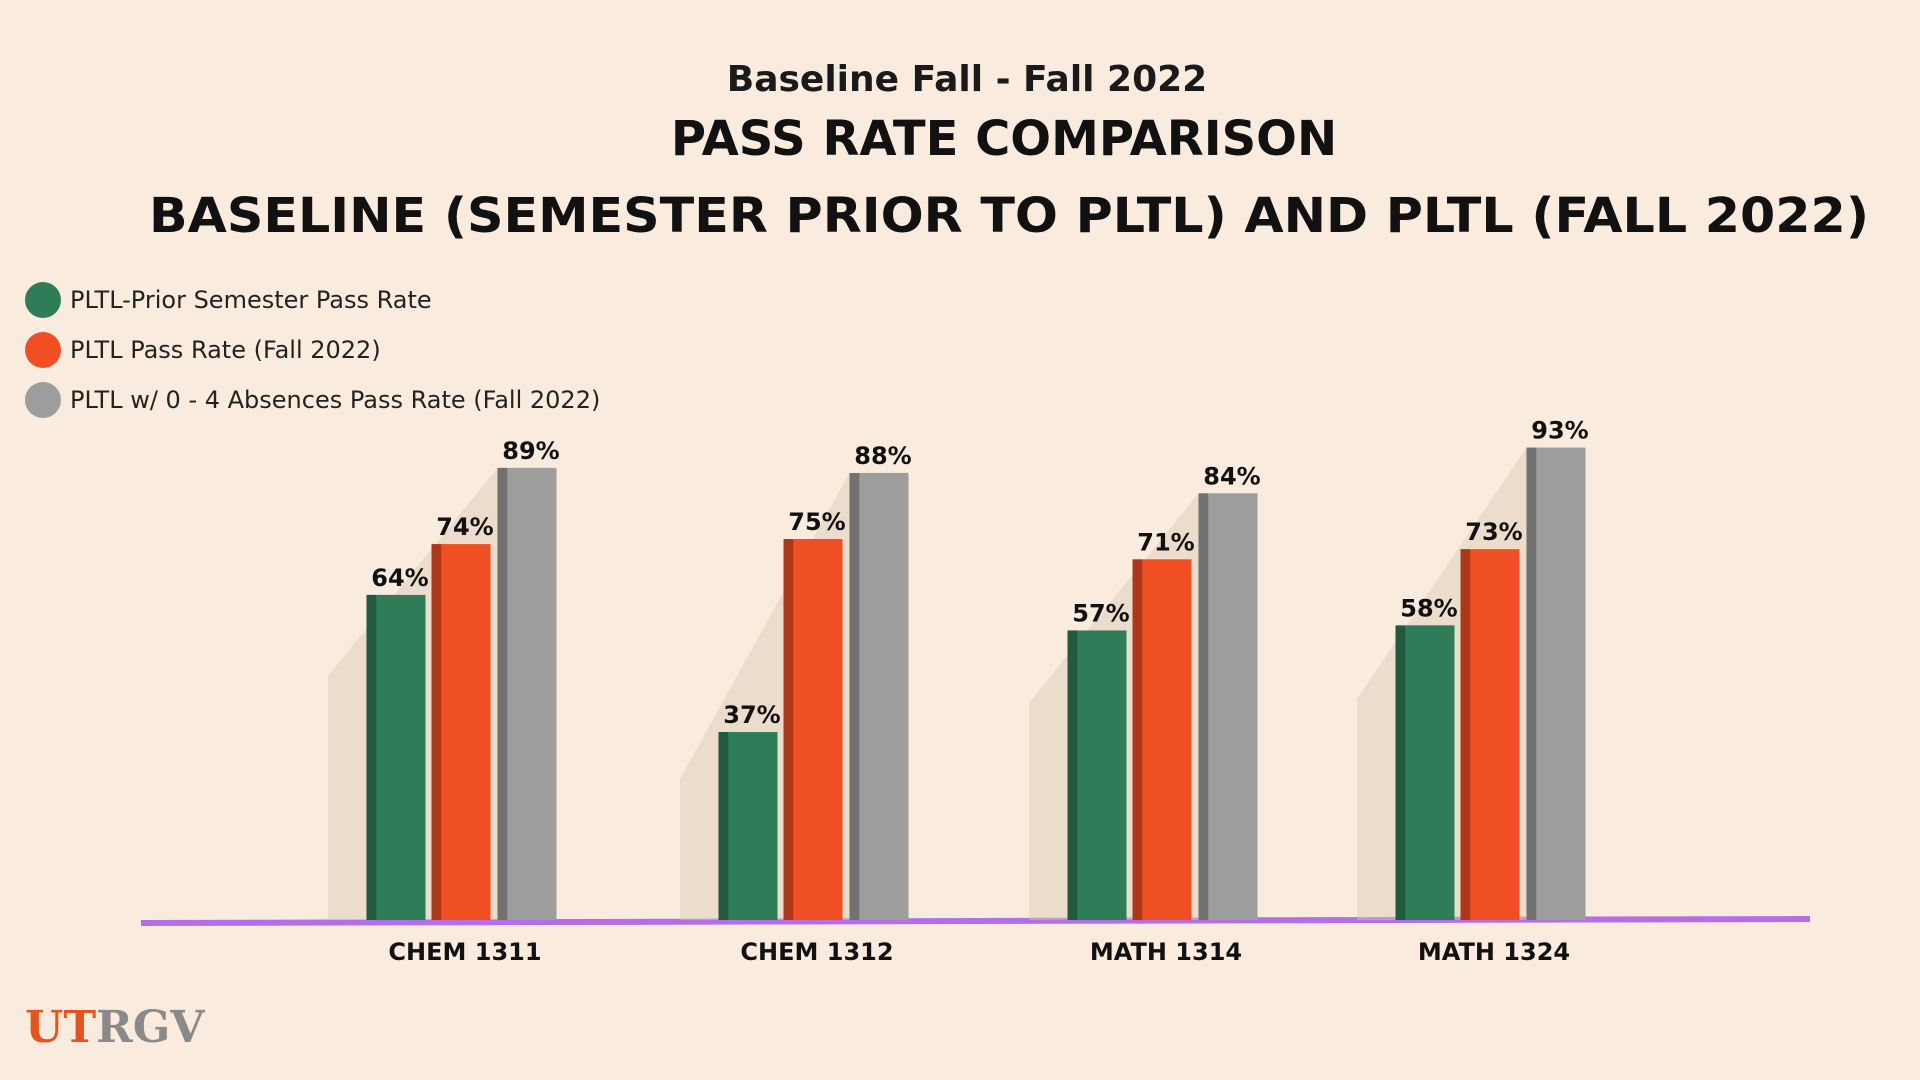 The height and width of the screenshot is (1080, 1920). I want to click on chart-subtitle: Baseline Fall - Fall 2022, so click(967, 79).